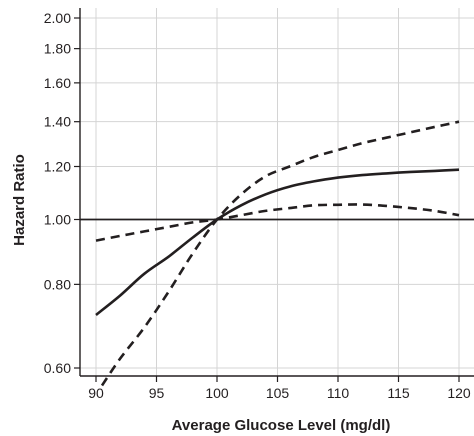 The height and width of the screenshot is (436, 474). I want to click on x-tick-label: 90, so click(96, 393).